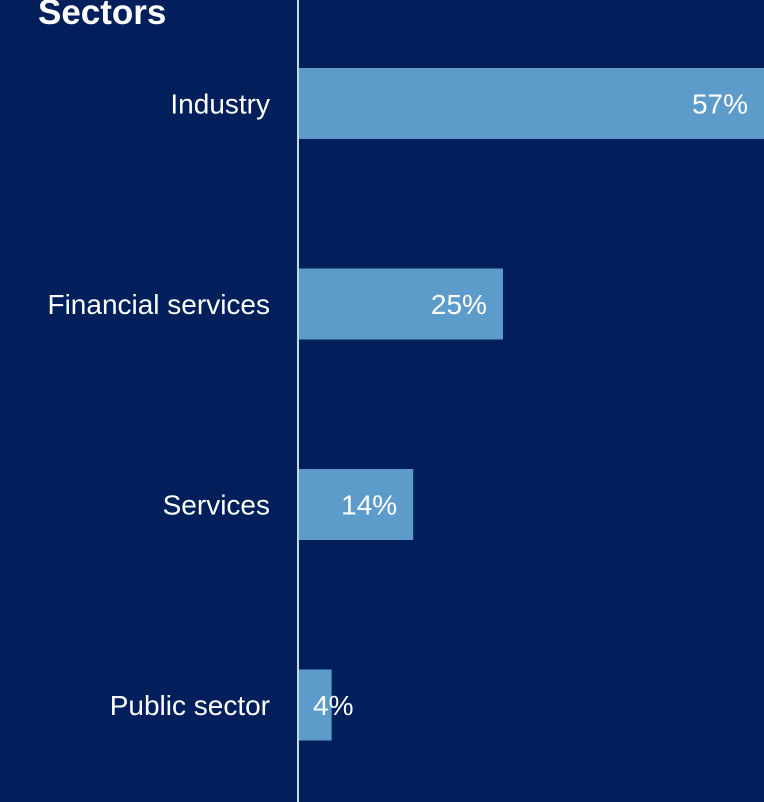 Image resolution: width=764 pixels, height=802 pixels. I want to click on bar-services, so click(356, 504).